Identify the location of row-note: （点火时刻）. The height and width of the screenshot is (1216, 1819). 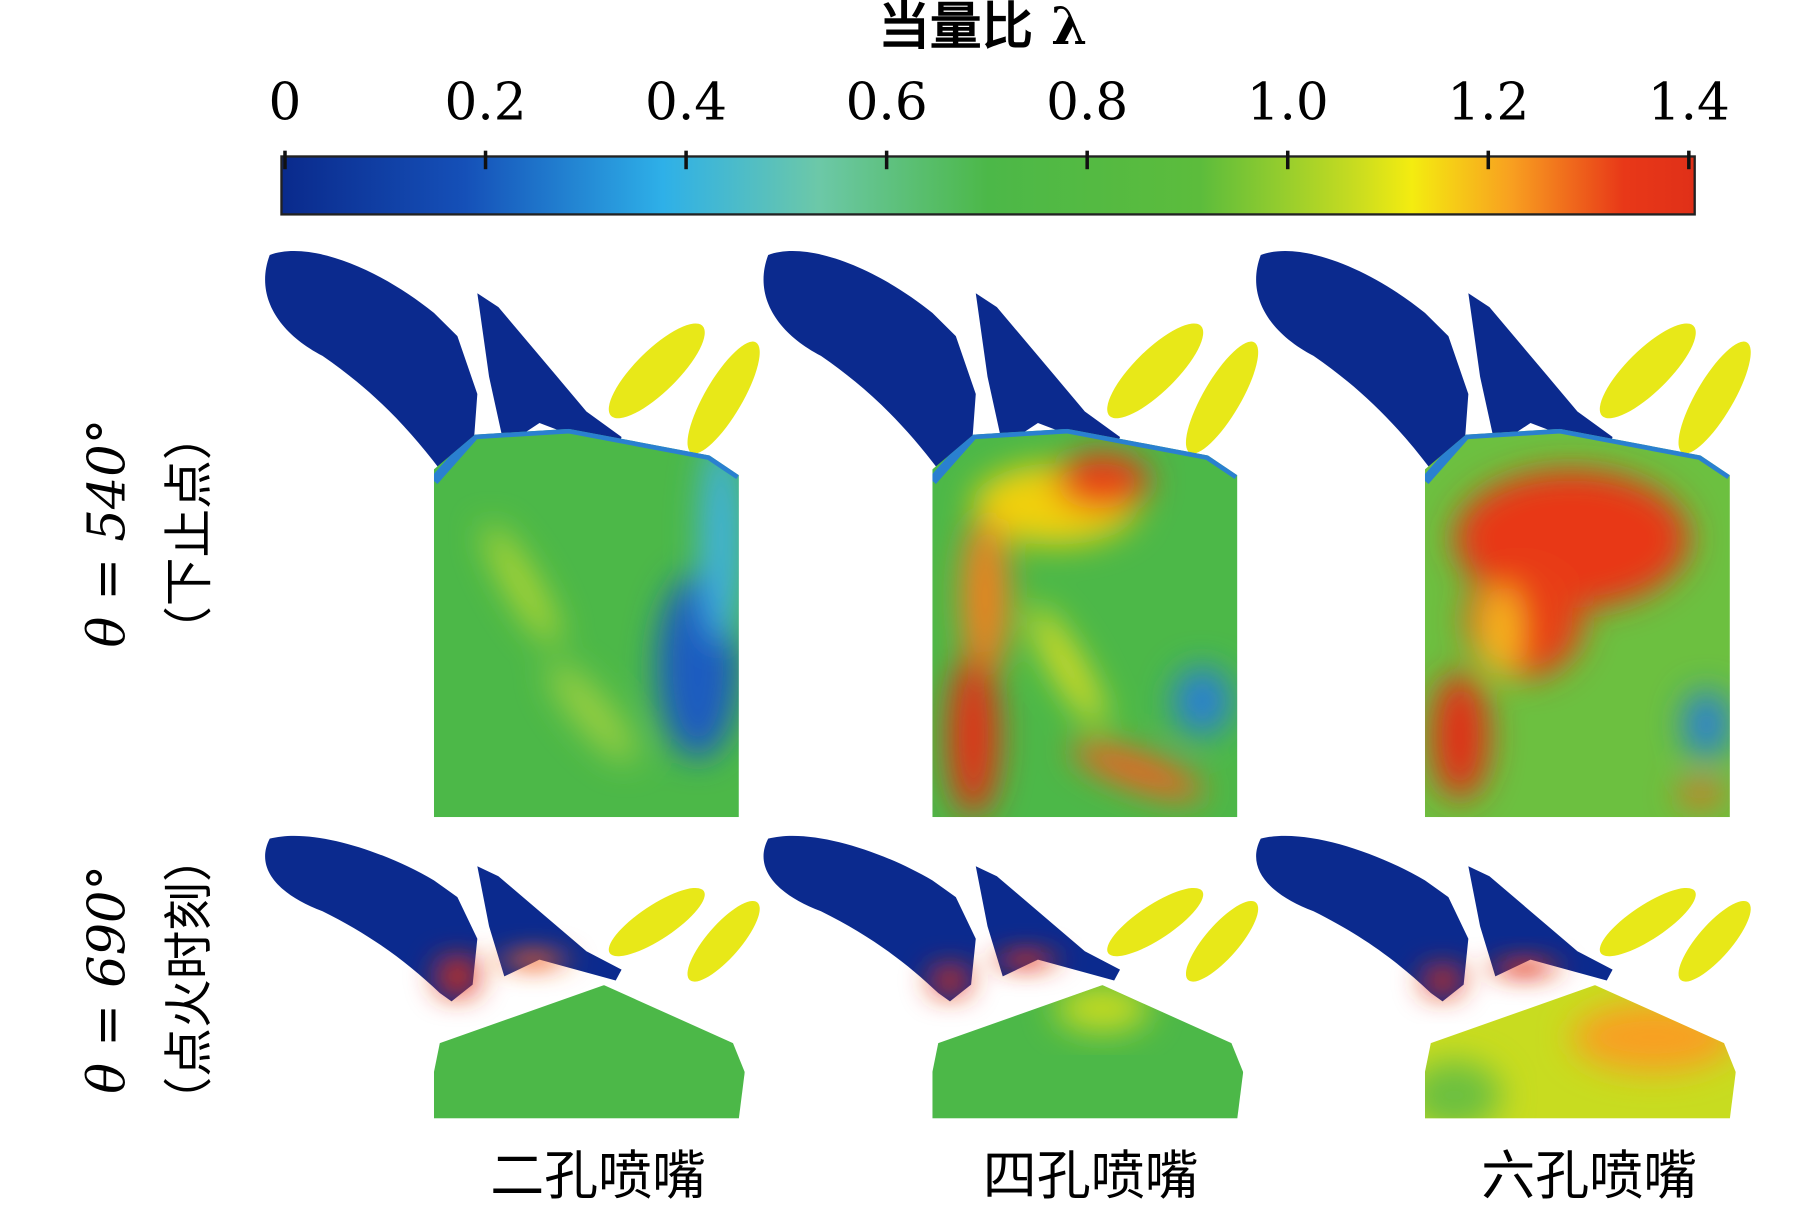
(189, 979).